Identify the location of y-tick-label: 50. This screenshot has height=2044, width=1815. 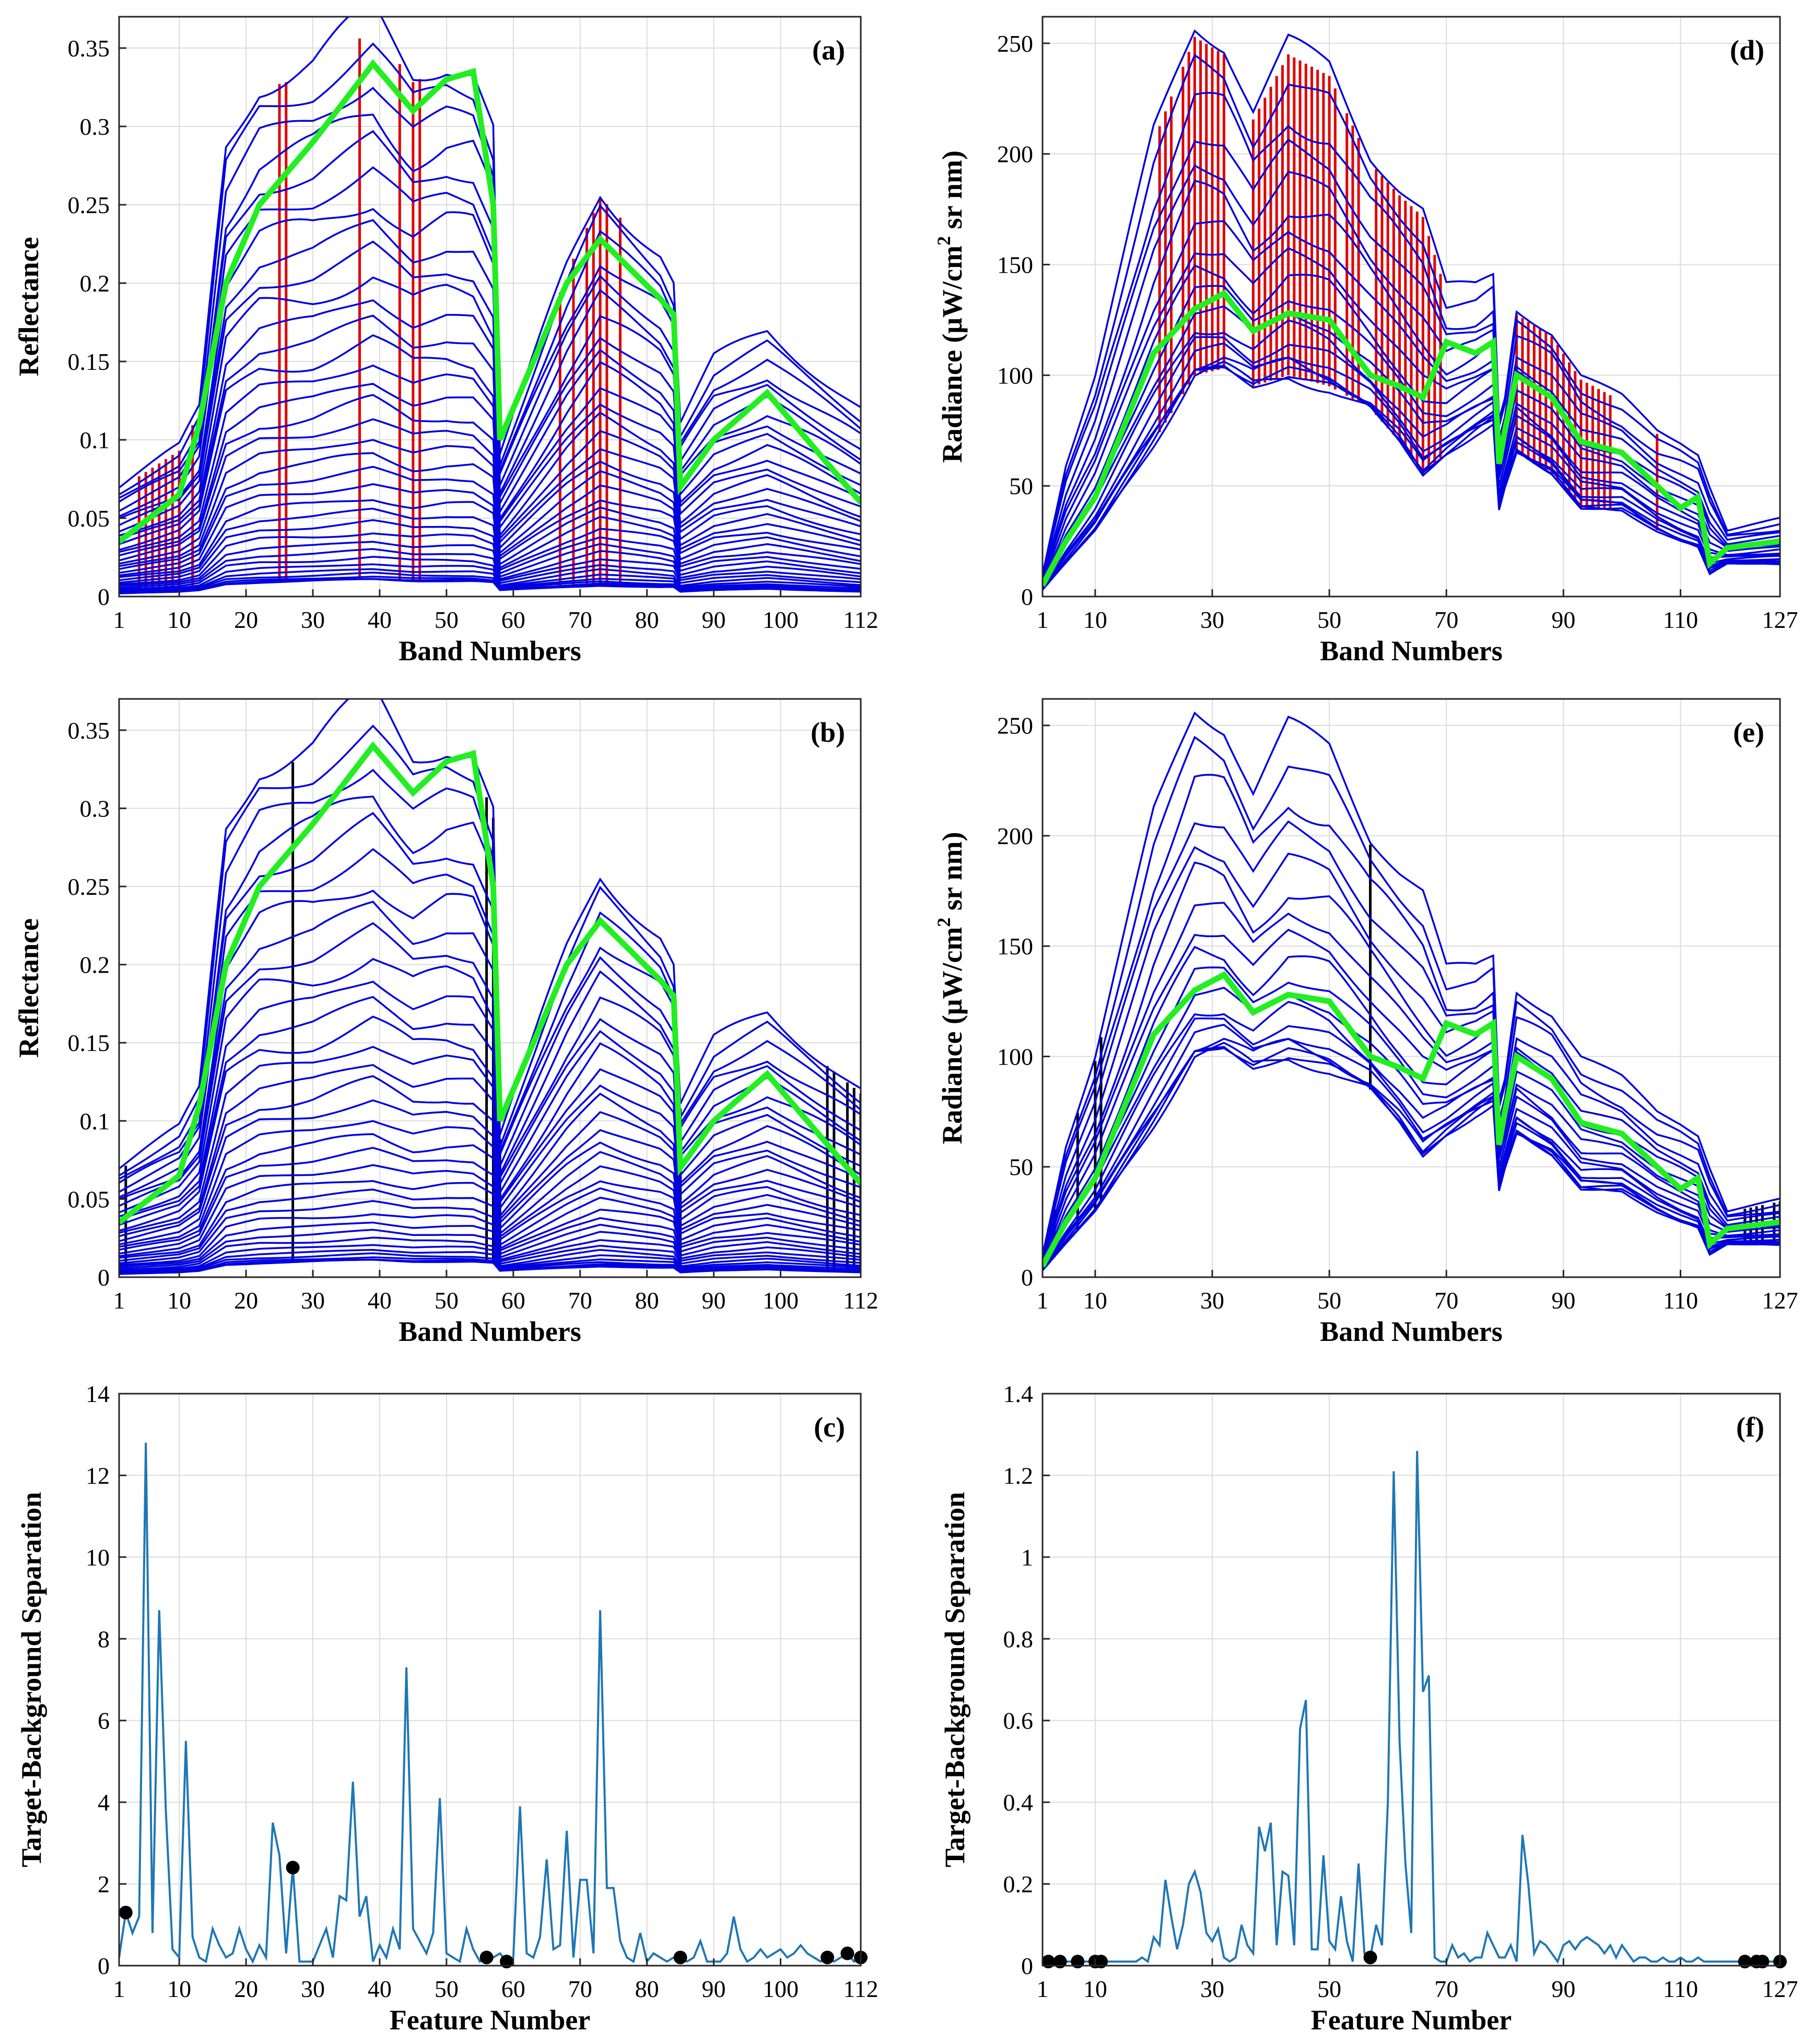
(1021, 1167).